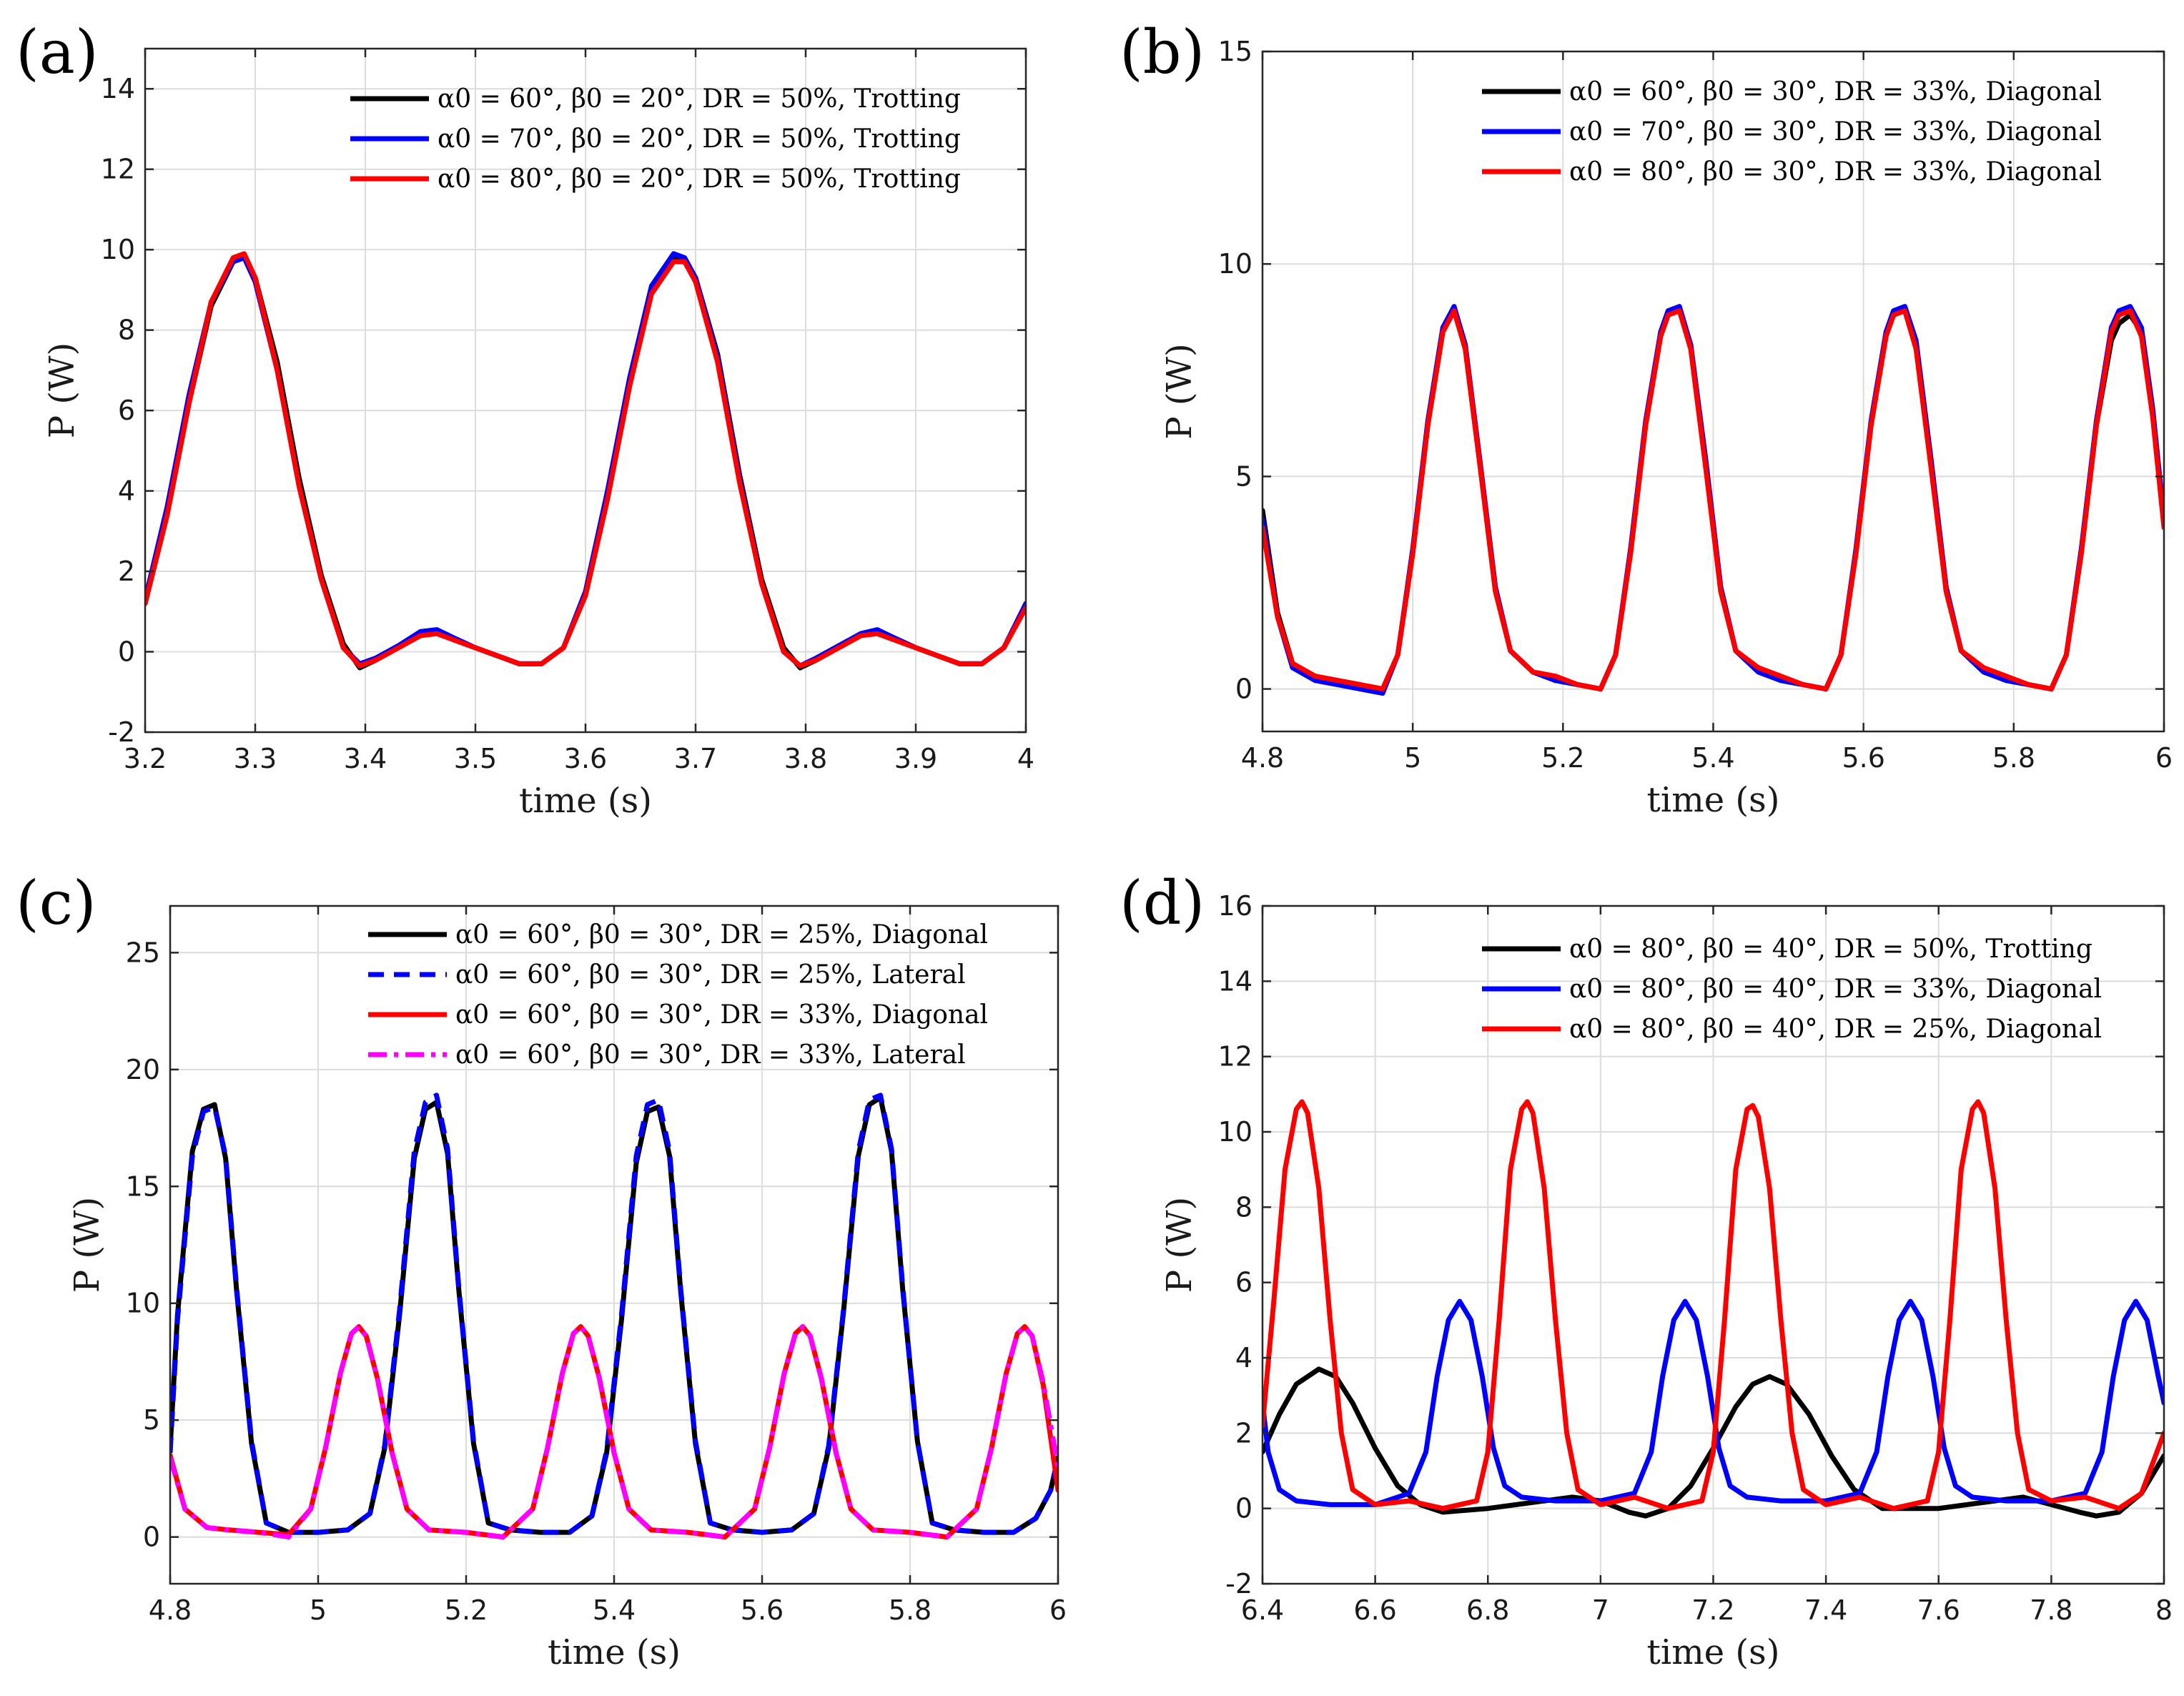 Image resolution: width=2184 pixels, height=1696 pixels. What do you see at coordinates (1712, 1610) in the screenshot?
I see `x-tick-label: 7.2` at bounding box center [1712, 1610].